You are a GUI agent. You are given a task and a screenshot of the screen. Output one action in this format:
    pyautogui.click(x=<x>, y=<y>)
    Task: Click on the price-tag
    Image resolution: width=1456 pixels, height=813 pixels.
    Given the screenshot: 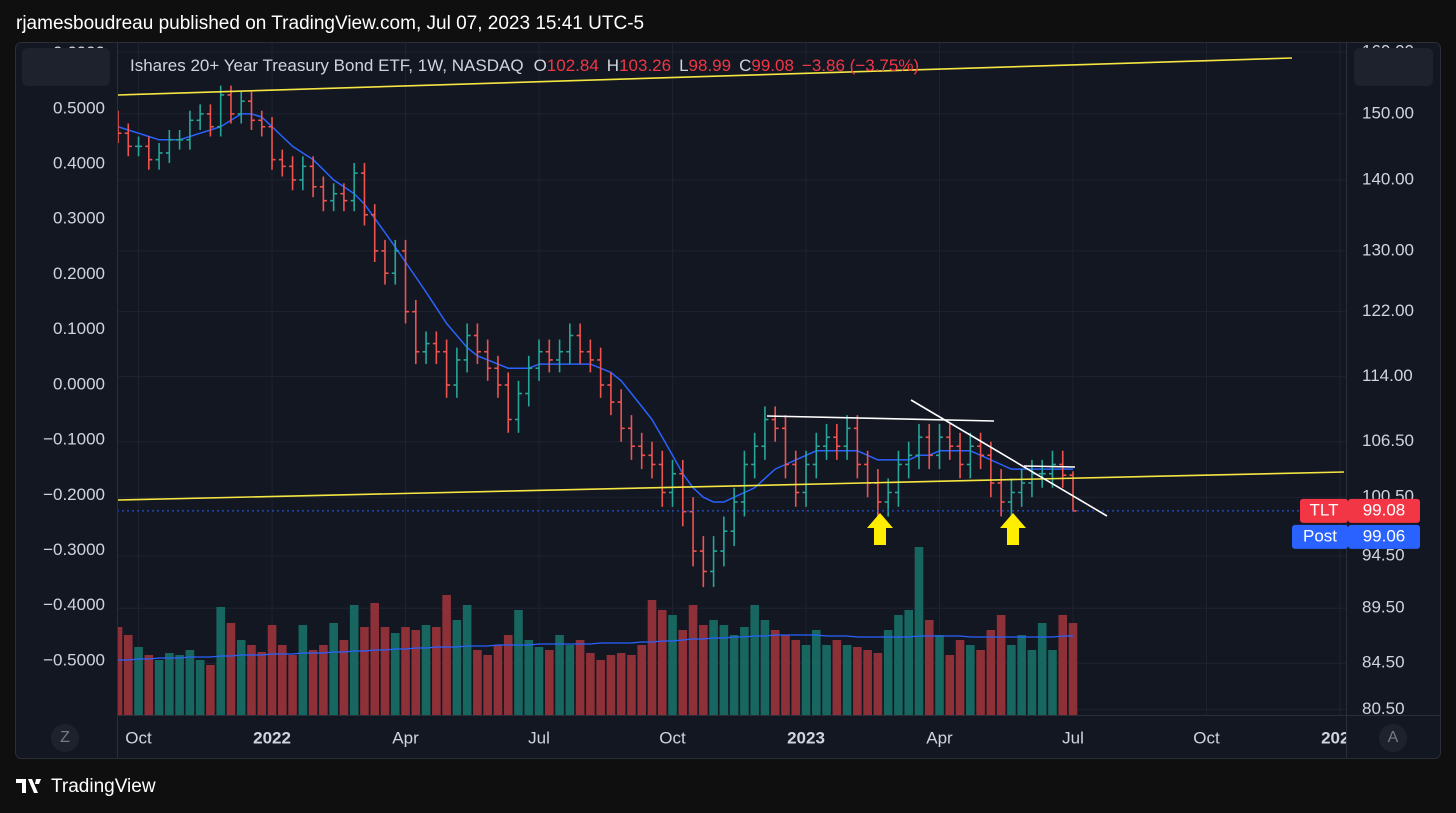 What is the action you would take?
    pyautogui.click(x=1384, y=510)
    